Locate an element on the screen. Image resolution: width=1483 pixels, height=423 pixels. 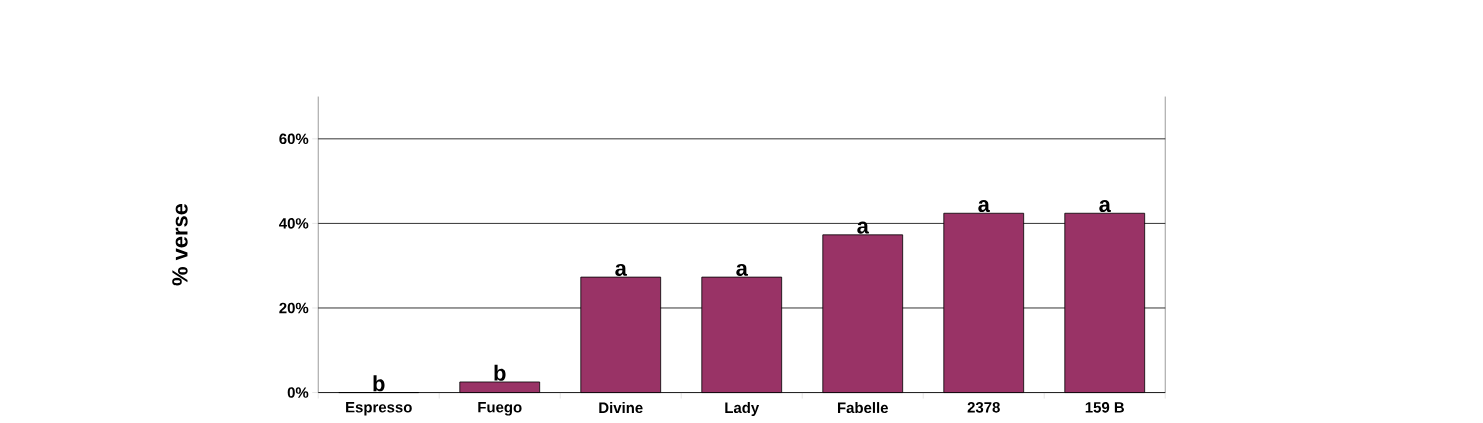
x-tick-label: Divine is located at coordinates (621, 408).